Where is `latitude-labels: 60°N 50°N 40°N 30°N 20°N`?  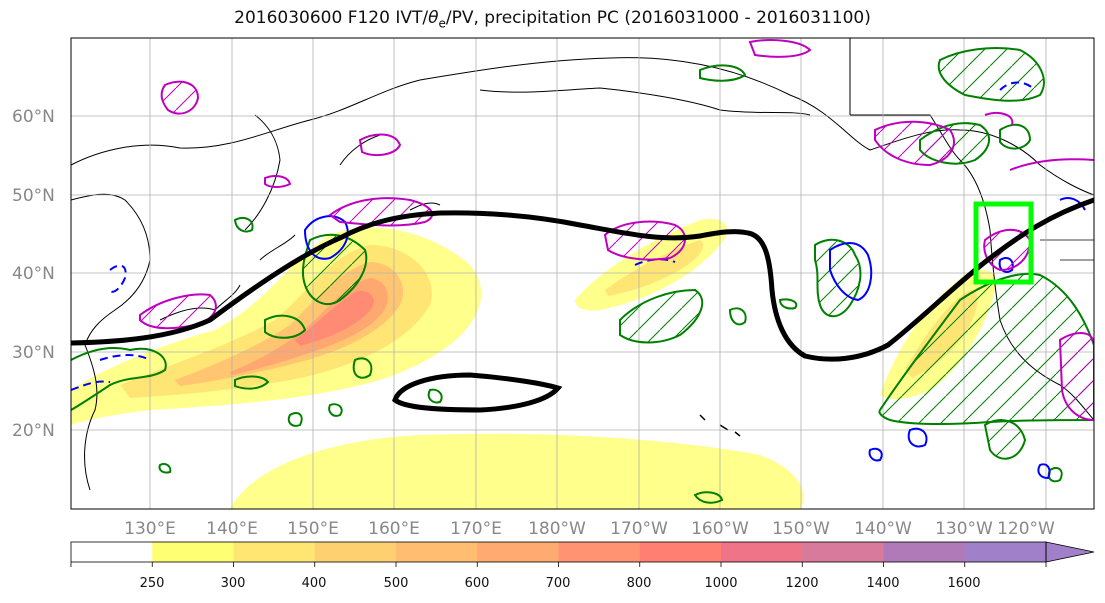 latitude-labels: 60°N 50°N 40°N 30°N 20°N is located at coordinates (33, 274).